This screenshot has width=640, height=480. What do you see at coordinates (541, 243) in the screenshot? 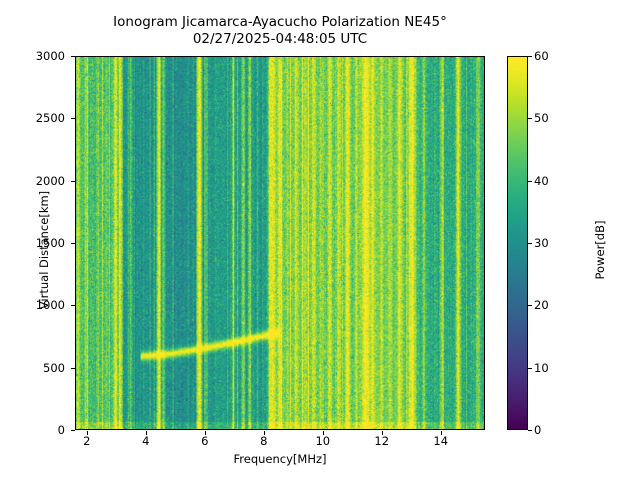
I see `colorbar-tick-label: 30` at bounding box center [541, 243].